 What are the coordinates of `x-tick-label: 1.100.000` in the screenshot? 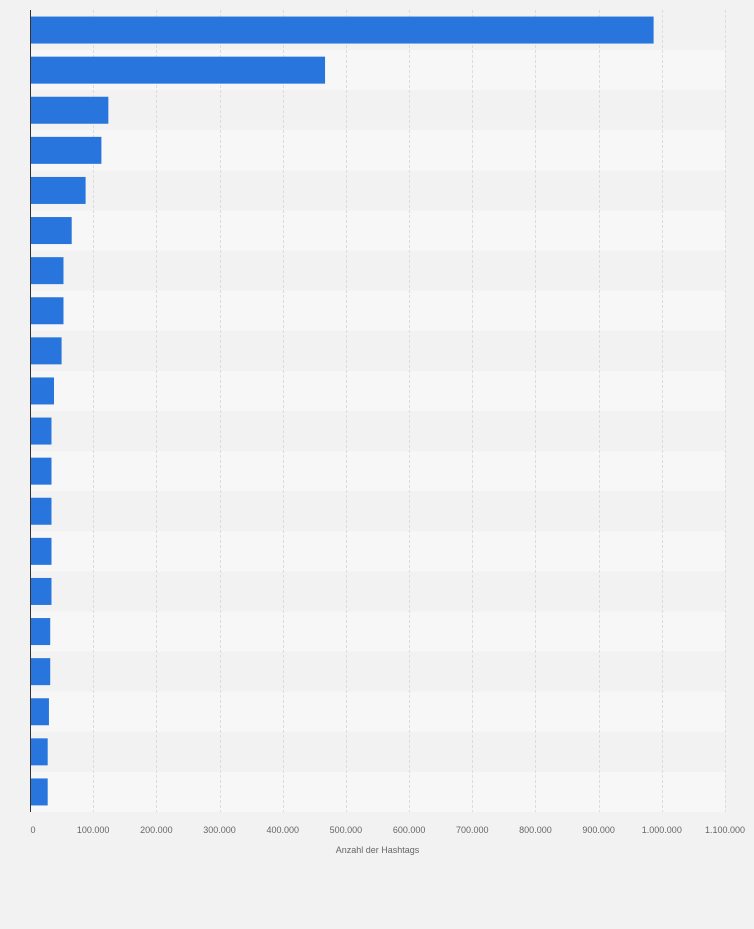 It's located at (725, 830).